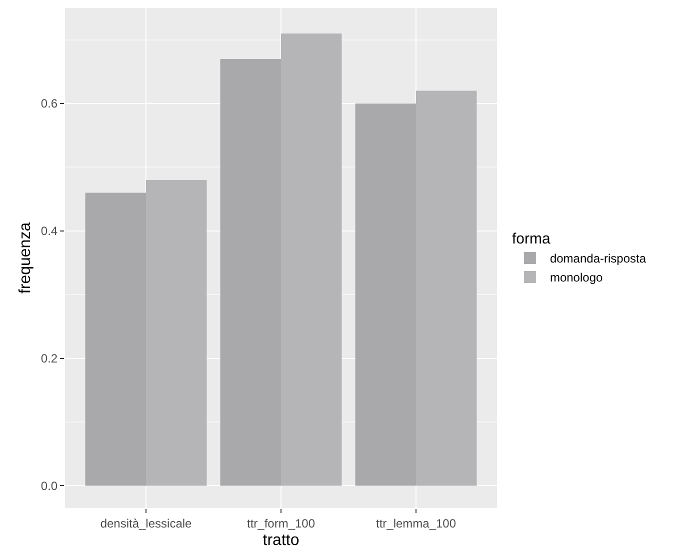 This screenshot has width=692, height=552. I want to click on x-tick-label: densità_lessicale, so click(146, 523).